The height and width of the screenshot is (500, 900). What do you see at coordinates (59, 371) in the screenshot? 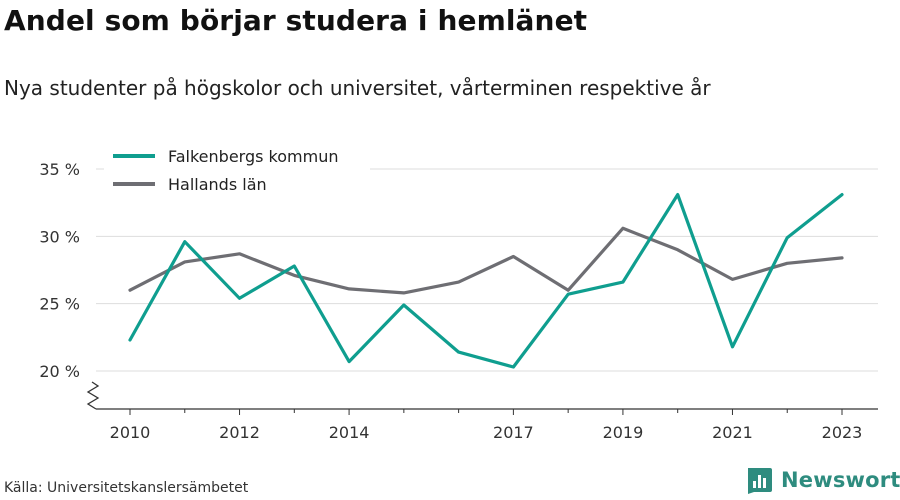
I see `y-tick-label: 20 %` at bounding box center [59, 371].